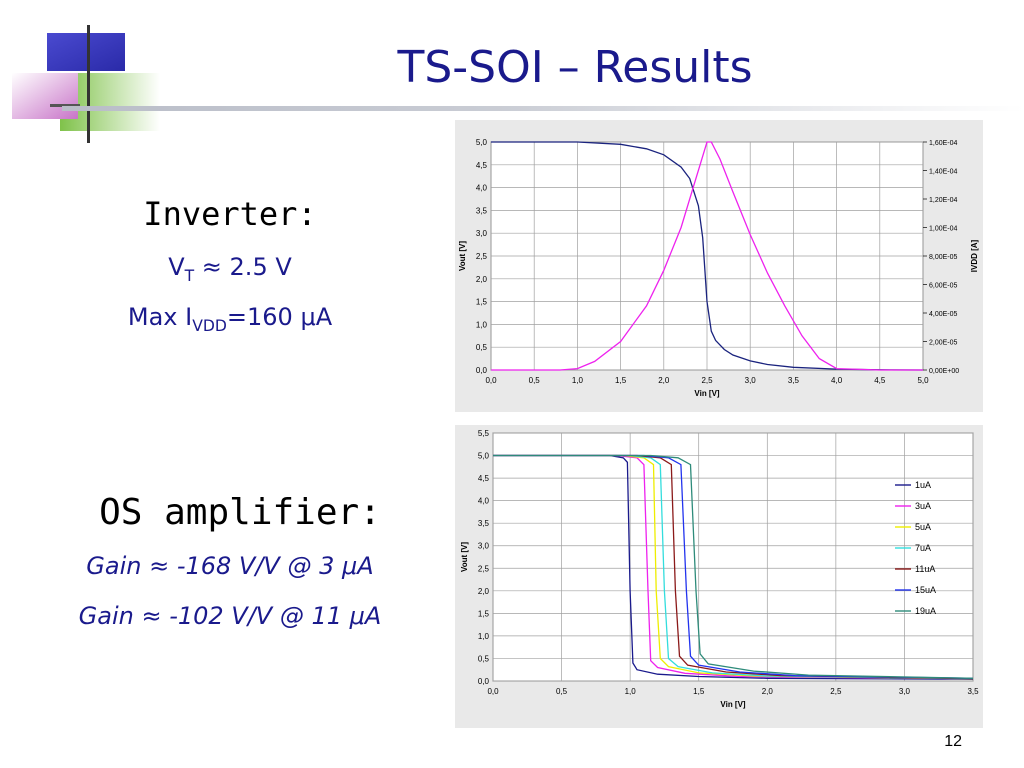  I want to click on series-line-19uA, so click(733, 566).